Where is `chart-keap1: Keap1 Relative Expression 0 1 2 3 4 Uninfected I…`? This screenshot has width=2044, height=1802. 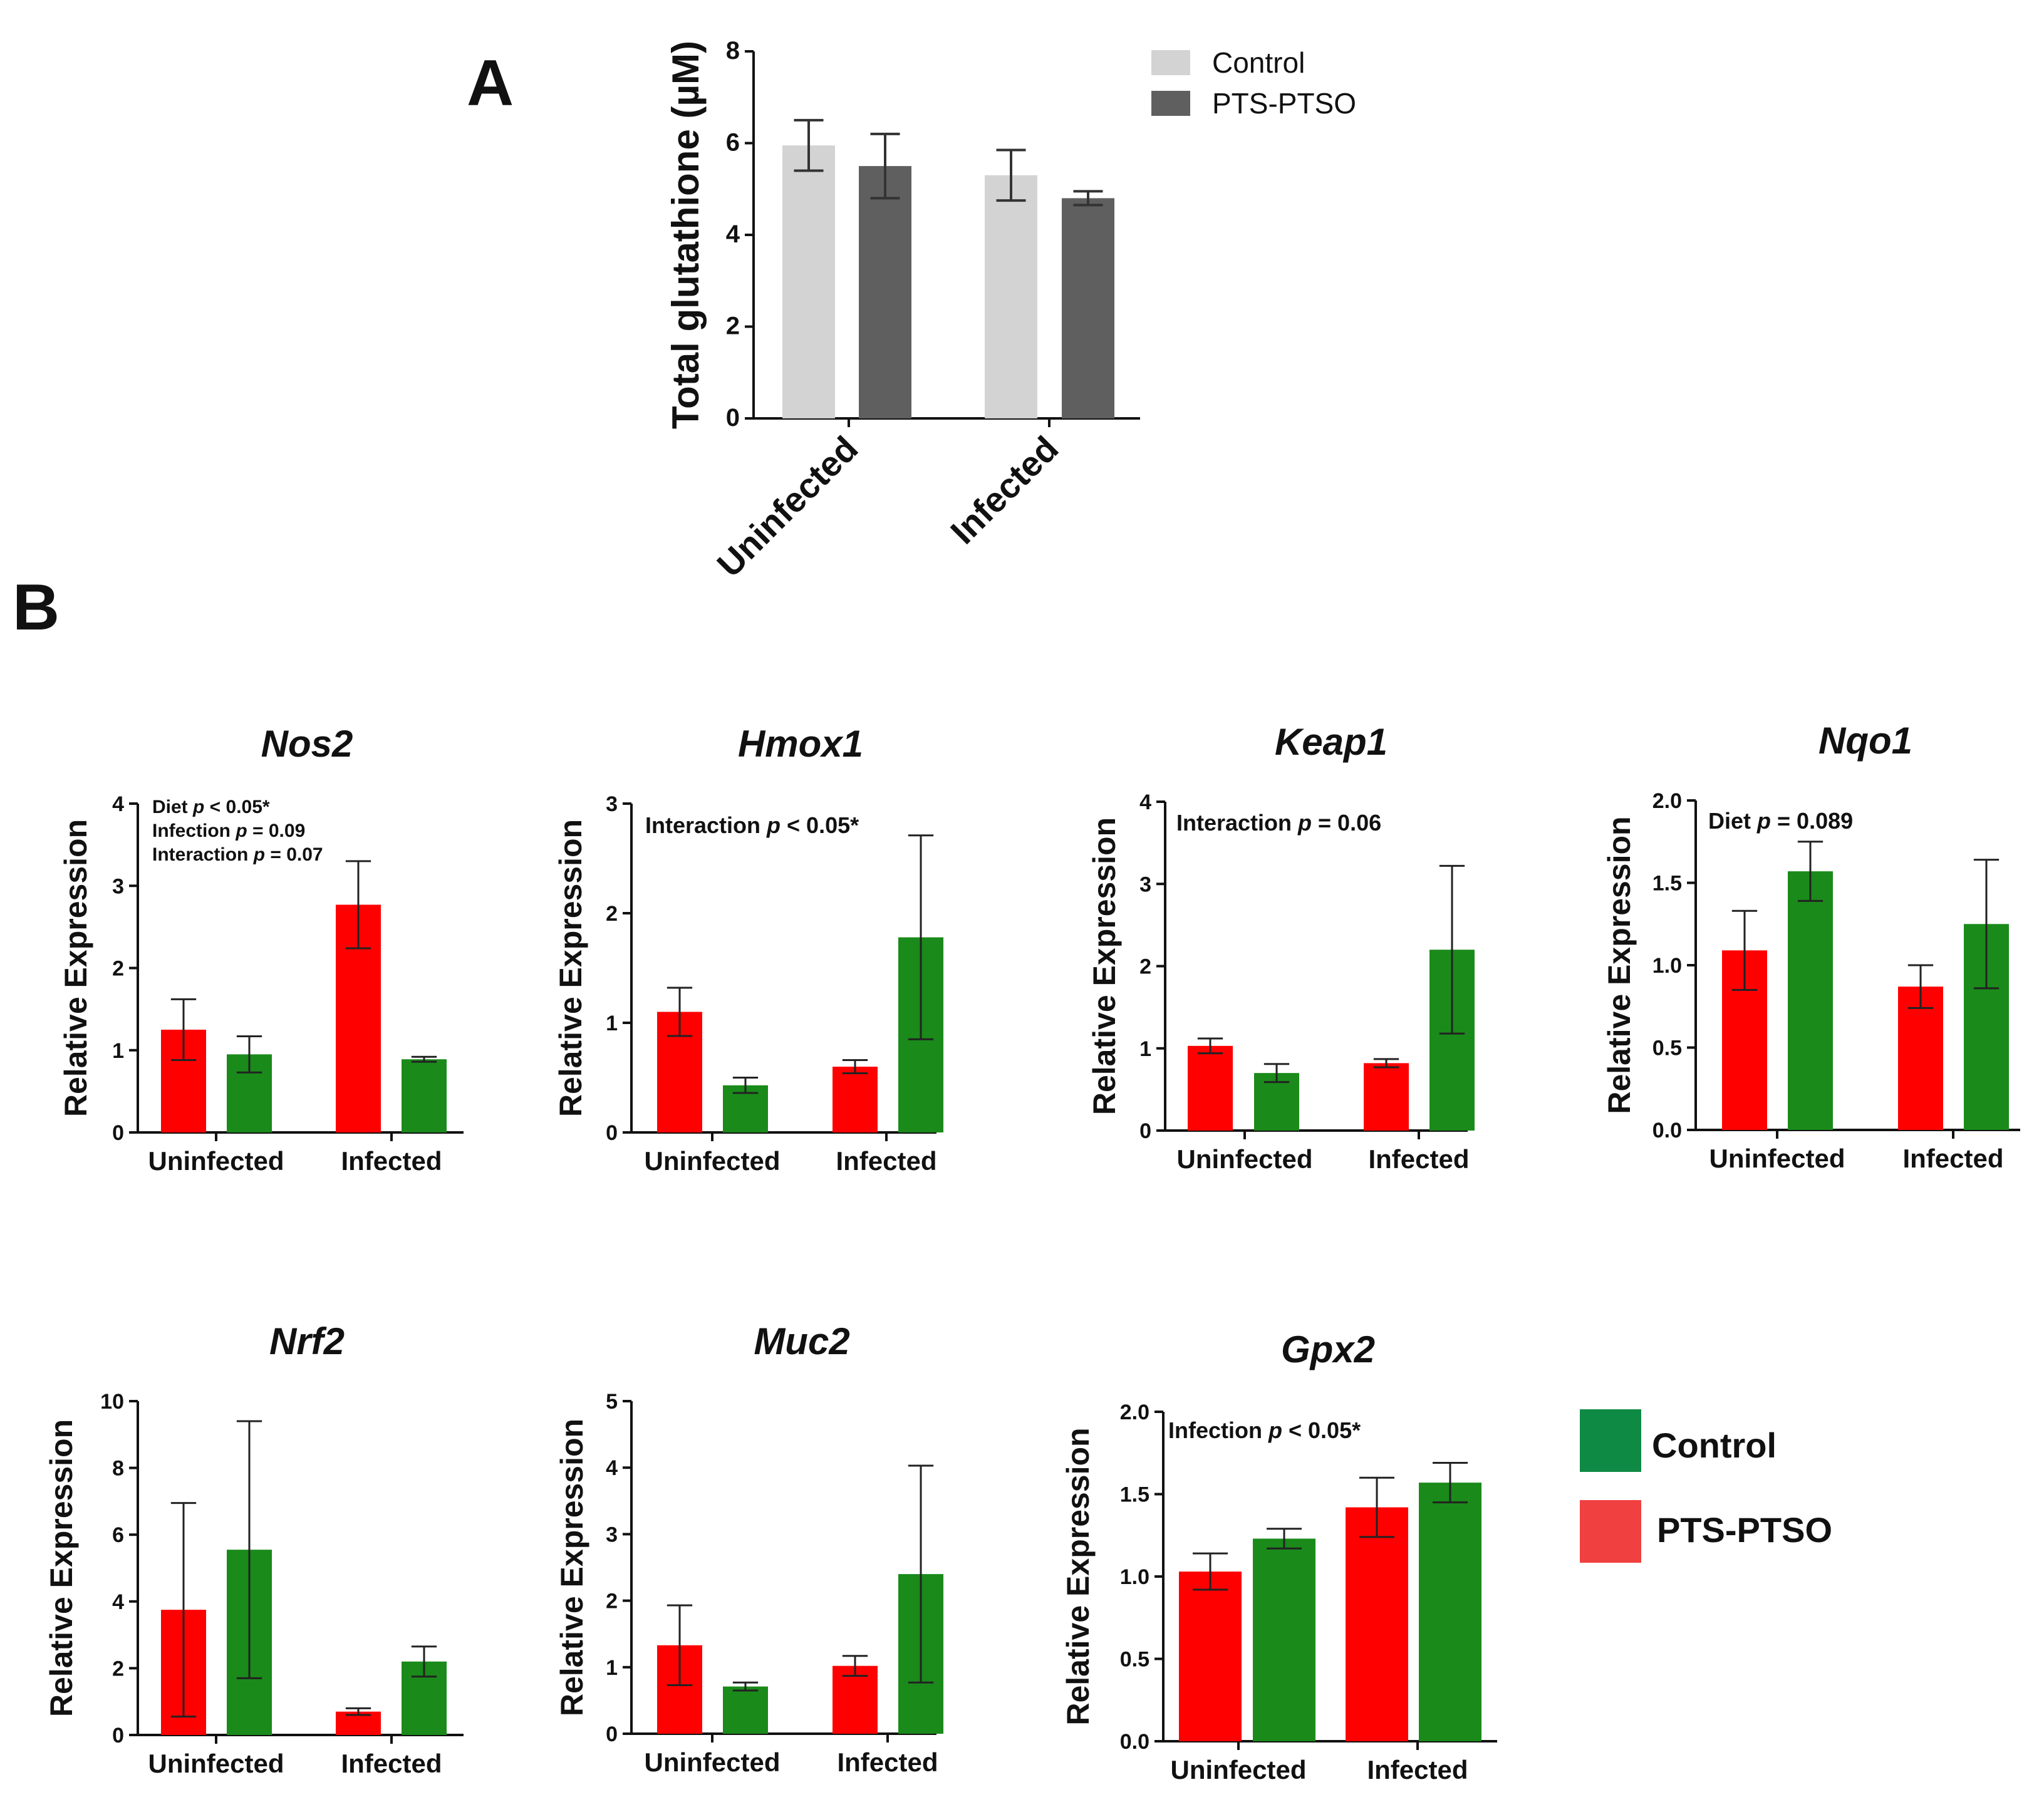 chart-keap1: Keap1 Relative Expression 0 1 2 3 4 Uninfected I… is located at coordinates (1281, 947).